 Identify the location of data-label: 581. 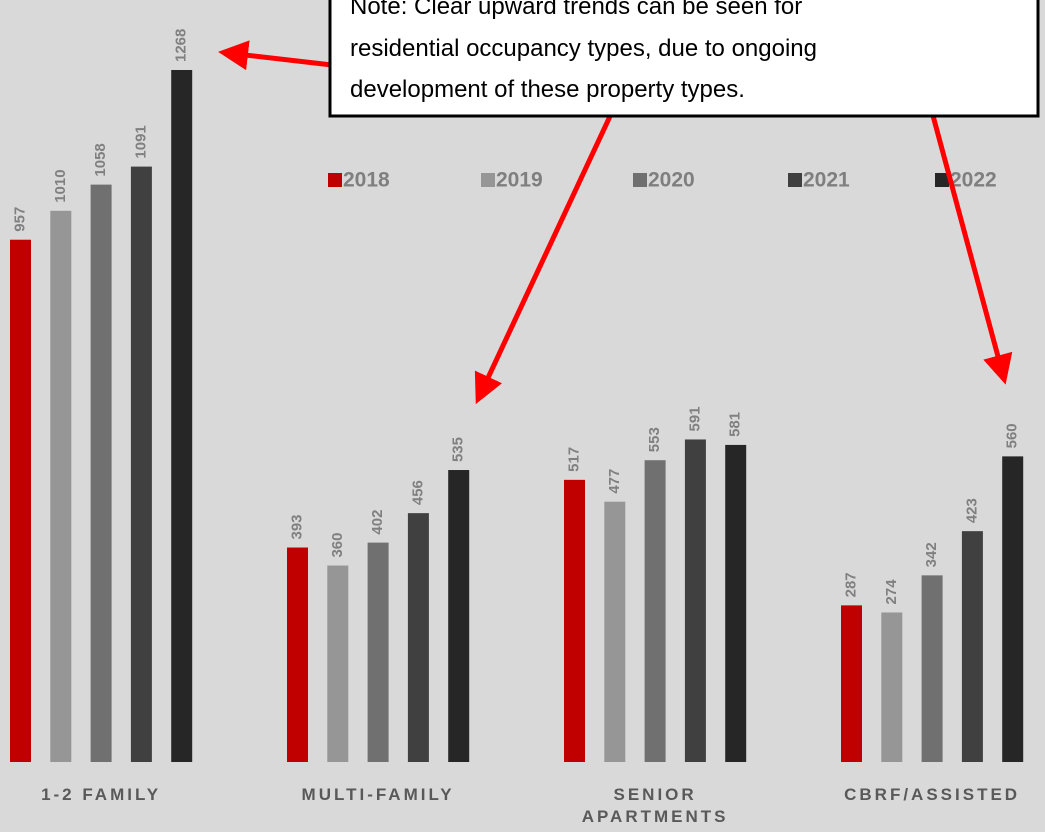
(735, 424).